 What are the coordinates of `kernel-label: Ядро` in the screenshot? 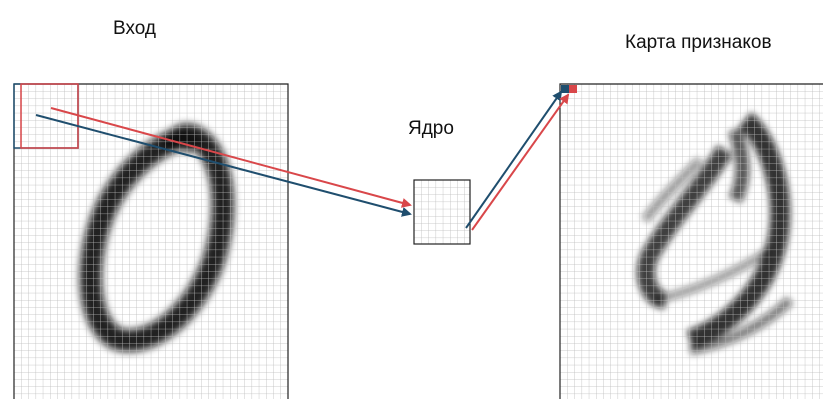 It's located at (431, 128).